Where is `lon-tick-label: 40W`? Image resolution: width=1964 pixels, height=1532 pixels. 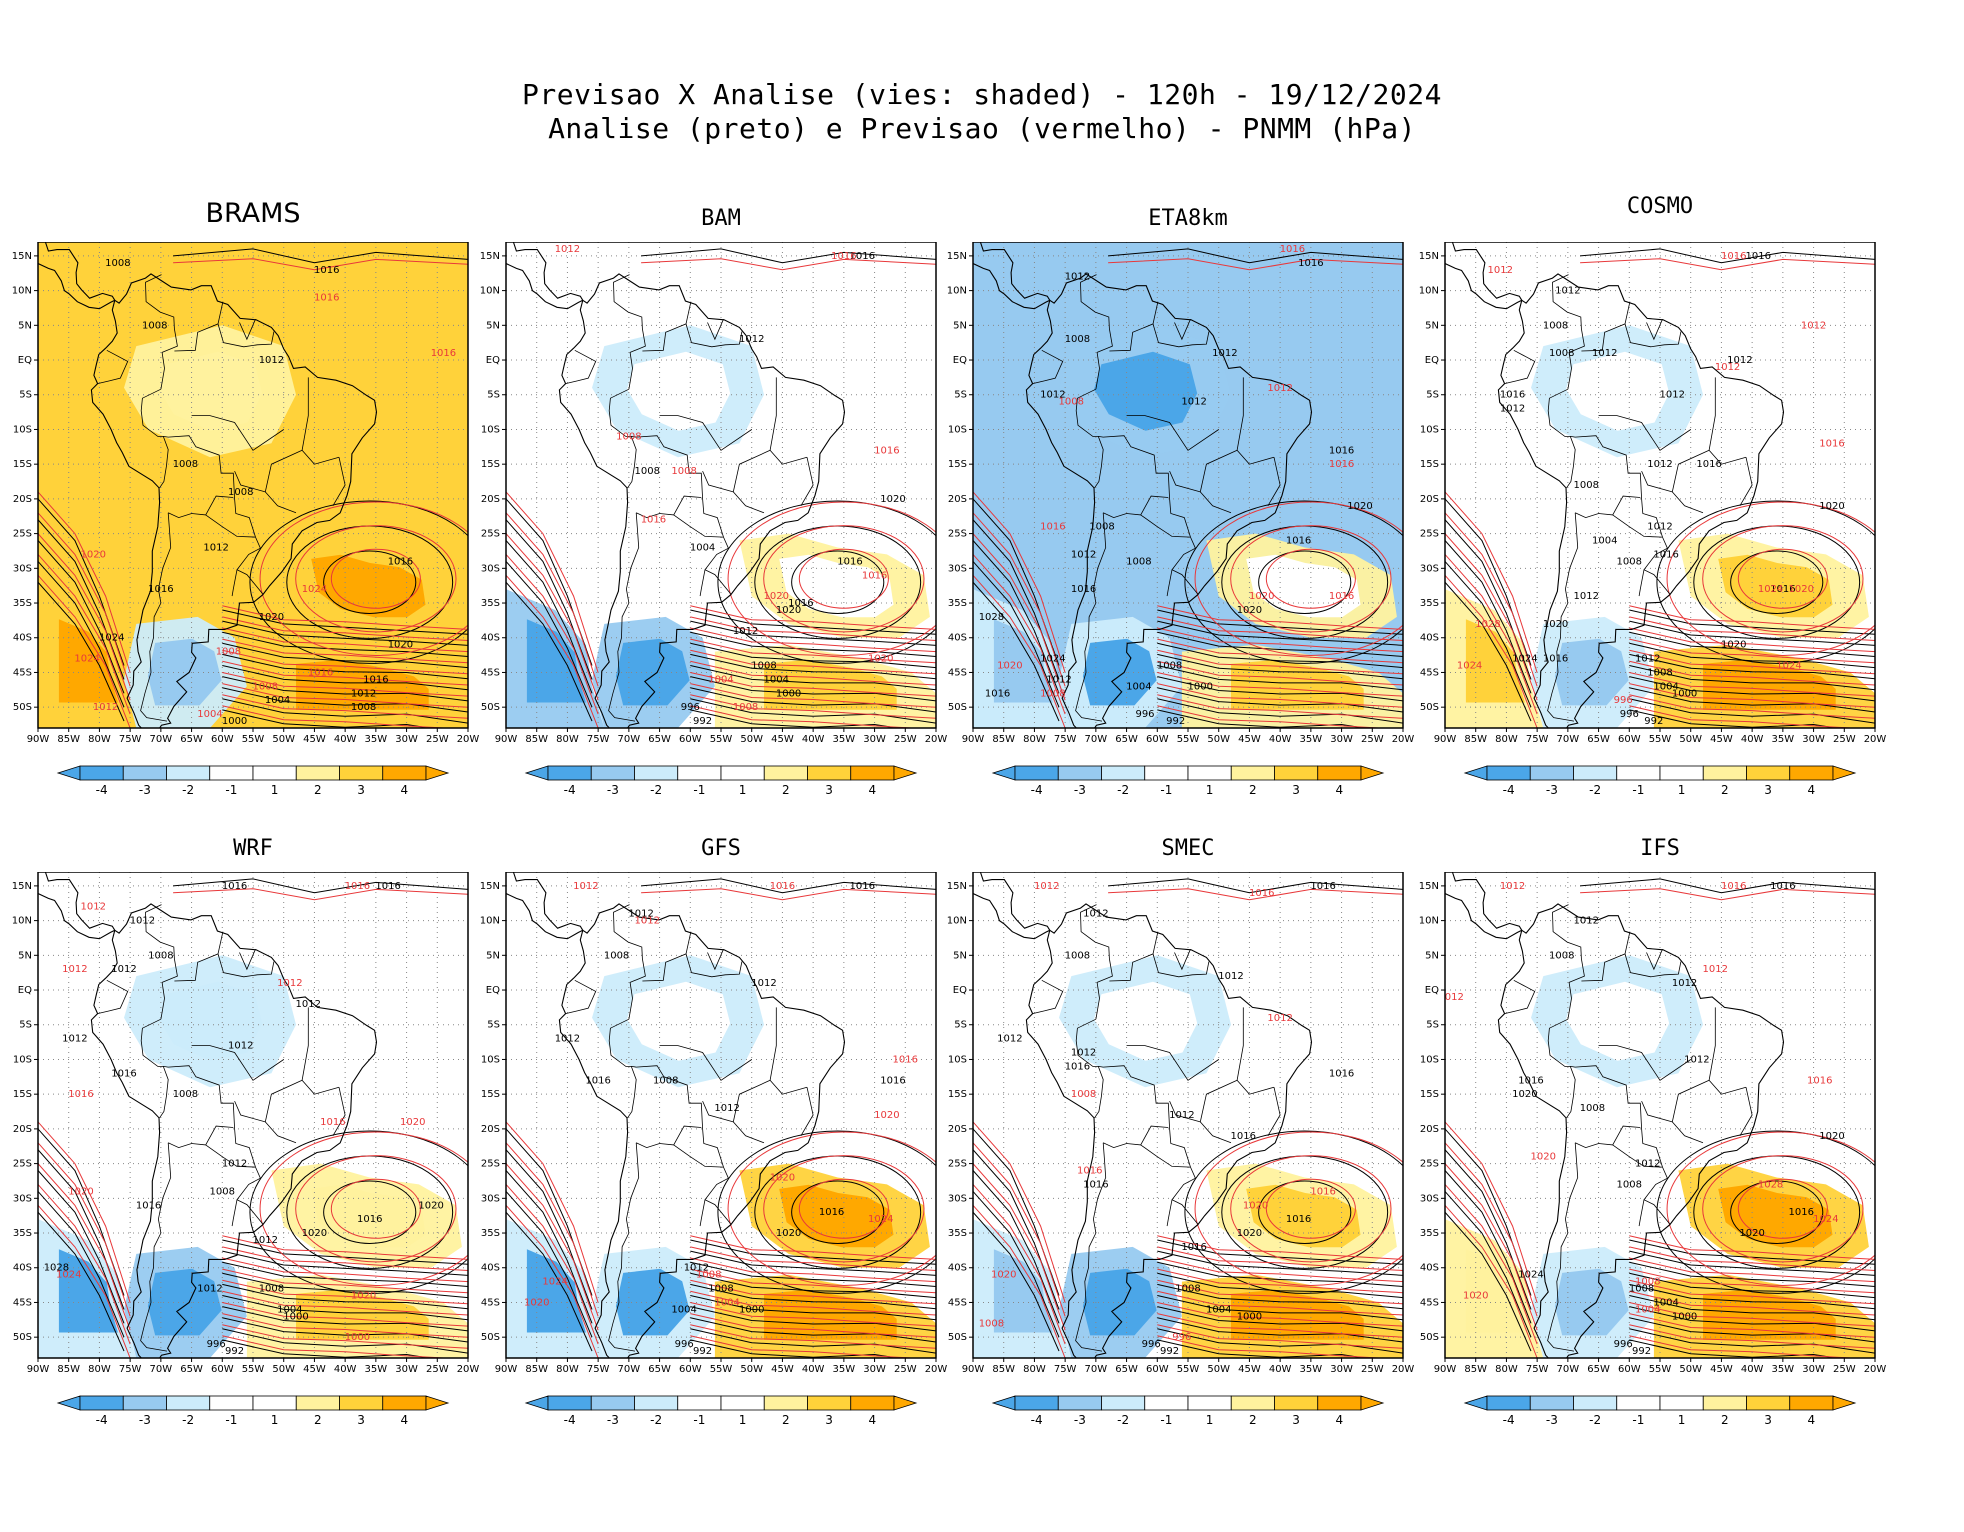 lon-tick-label: 40W is located at coordinates (1280, 739).